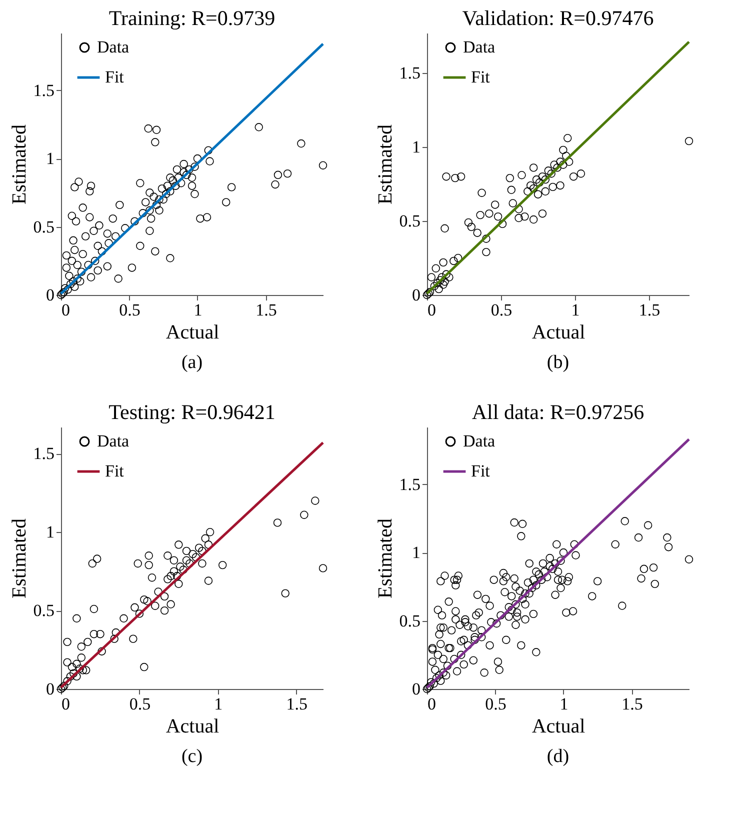 This screenshot has width=750, height=829. I want to click on text: (a), so click(192, 362).